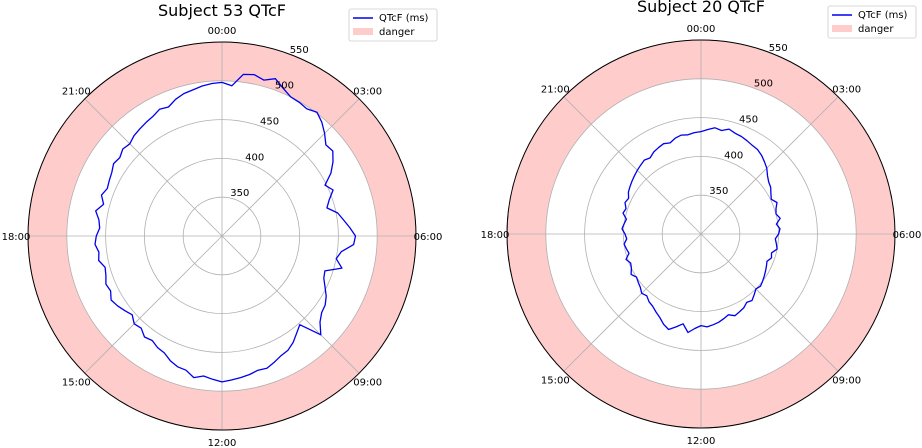 The width and height of the screenshot is (922, 448). Describe the element at coordinates (222, 10) in the screenshot. I see `chart-title: Subject 53 QTcF` at that location.